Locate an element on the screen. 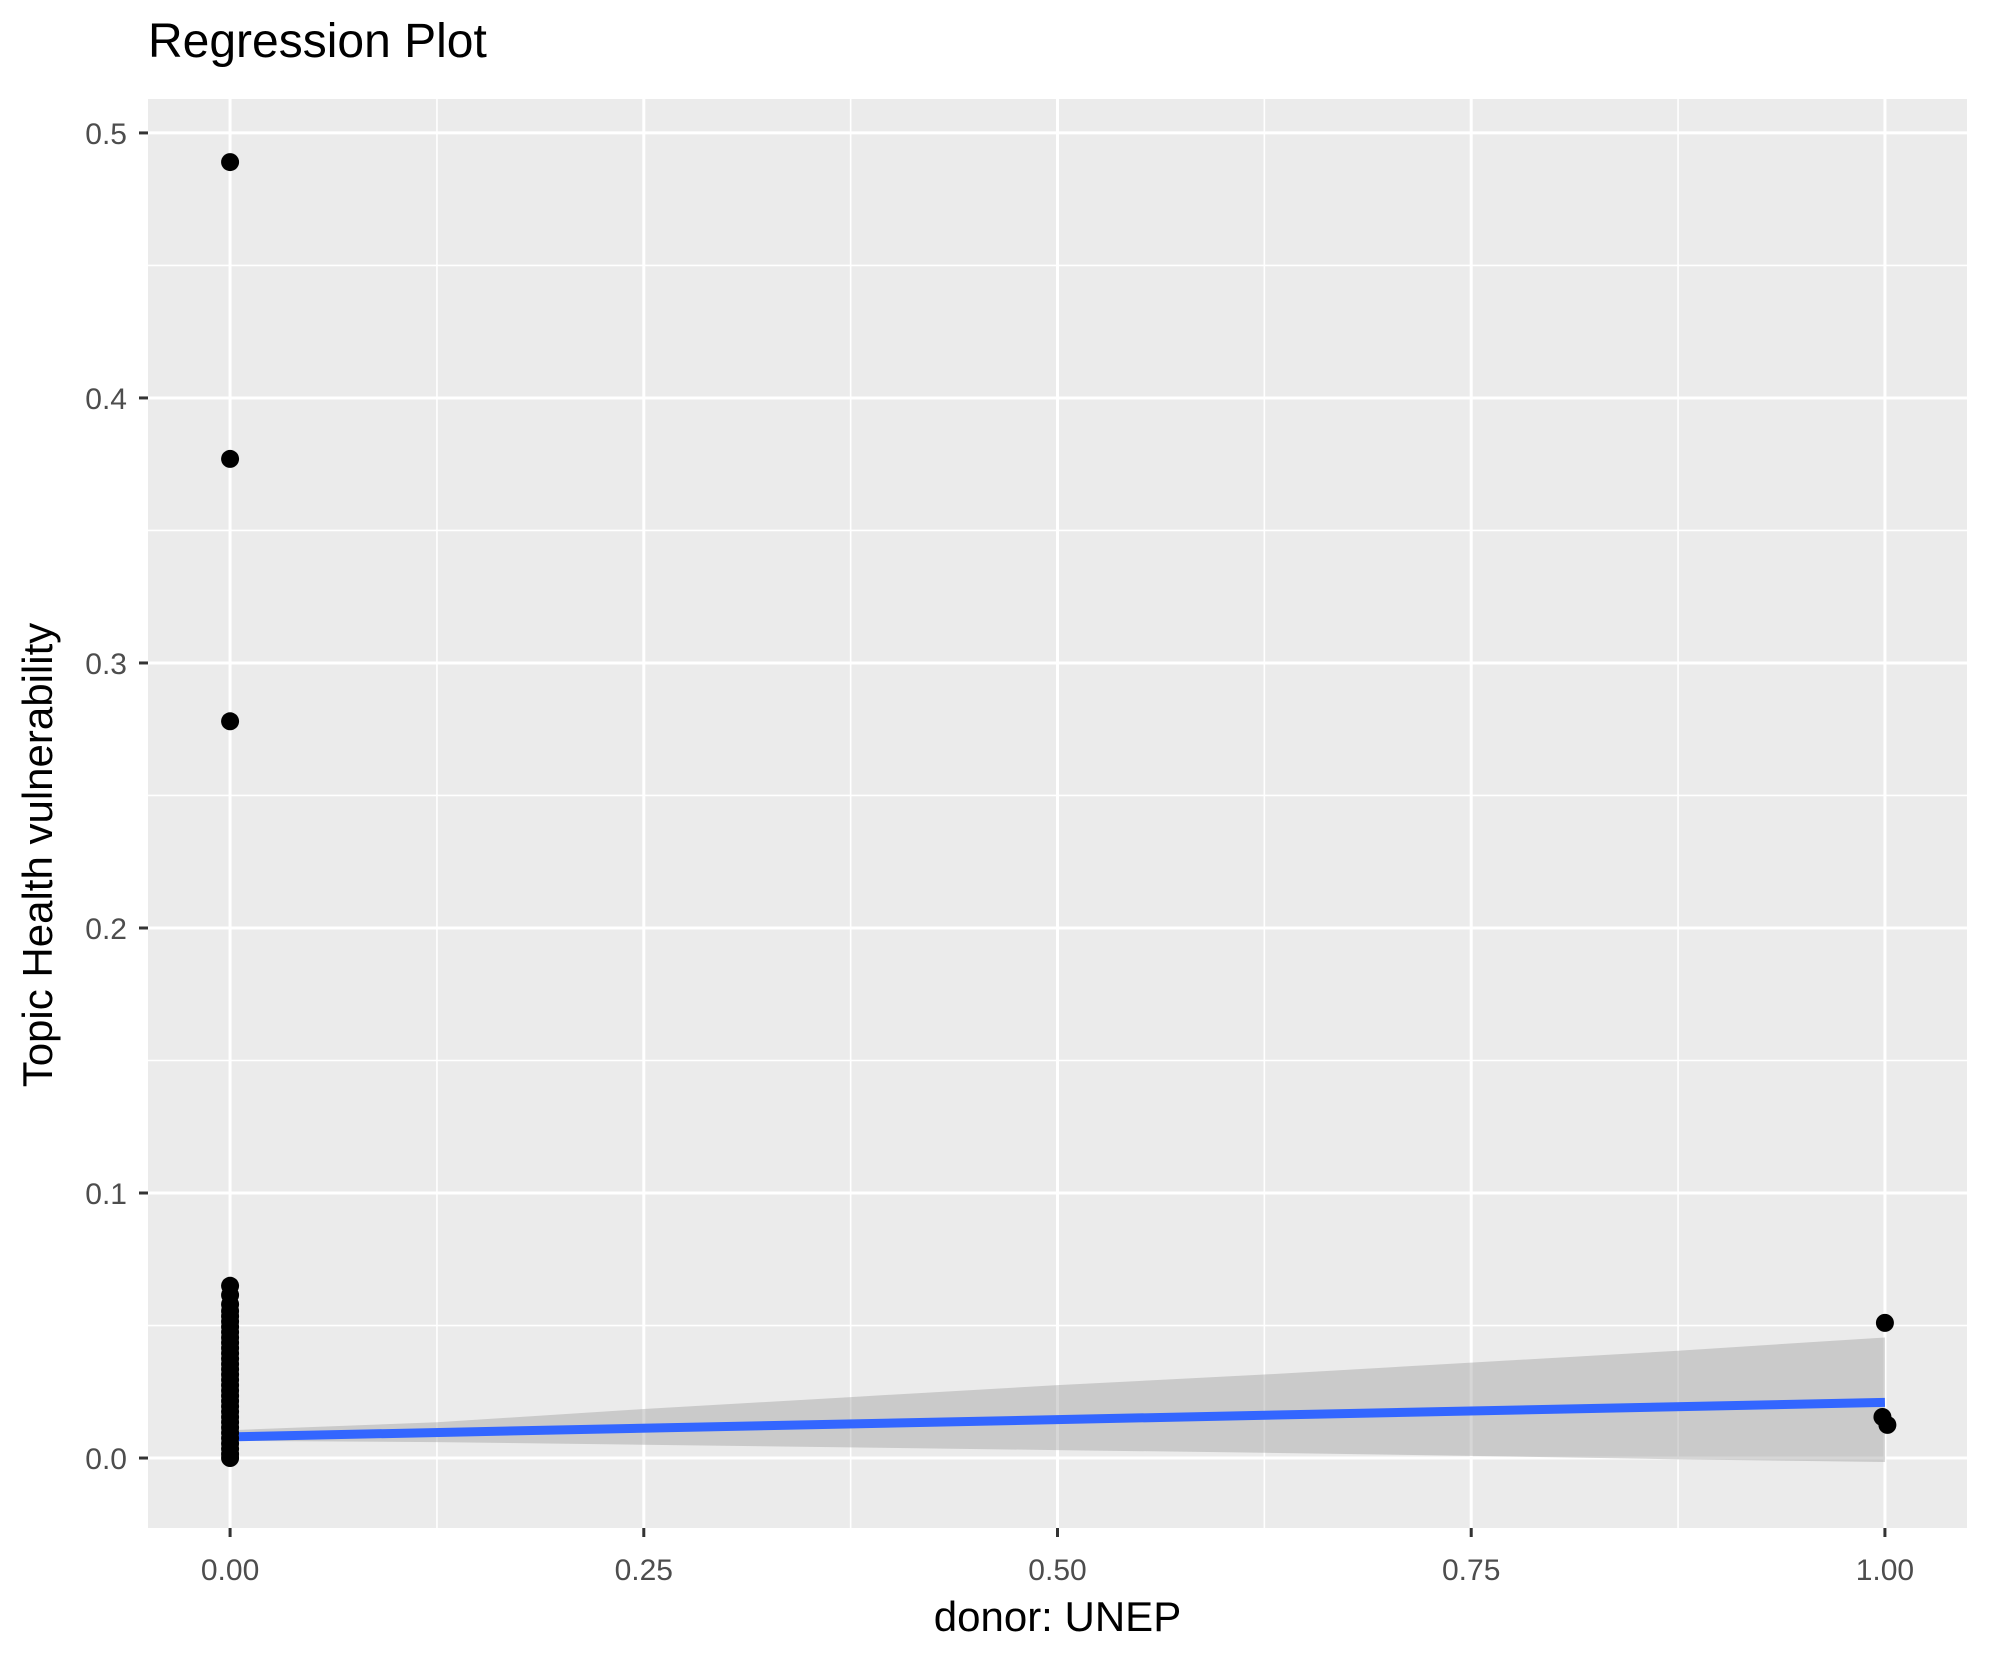 The image size is (1990, 1665). x-axis-title: donor: UNEP is located at coordinates (1057, 1616).